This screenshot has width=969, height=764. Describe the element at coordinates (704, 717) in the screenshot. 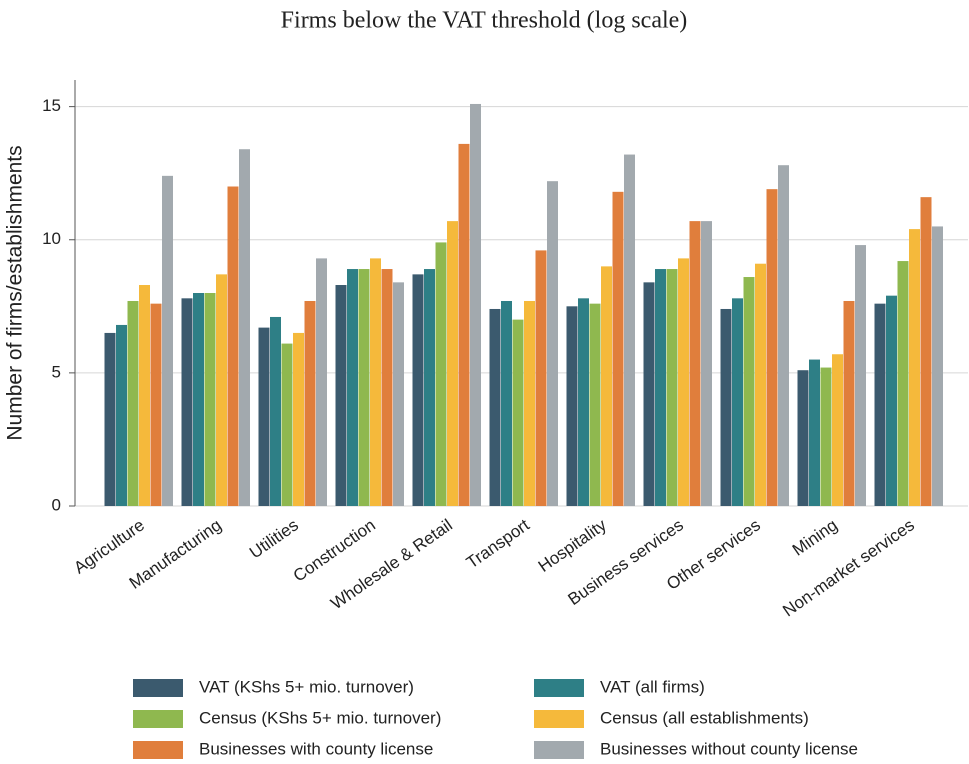

I see `legend-label: Census (all establishments)` at that location.